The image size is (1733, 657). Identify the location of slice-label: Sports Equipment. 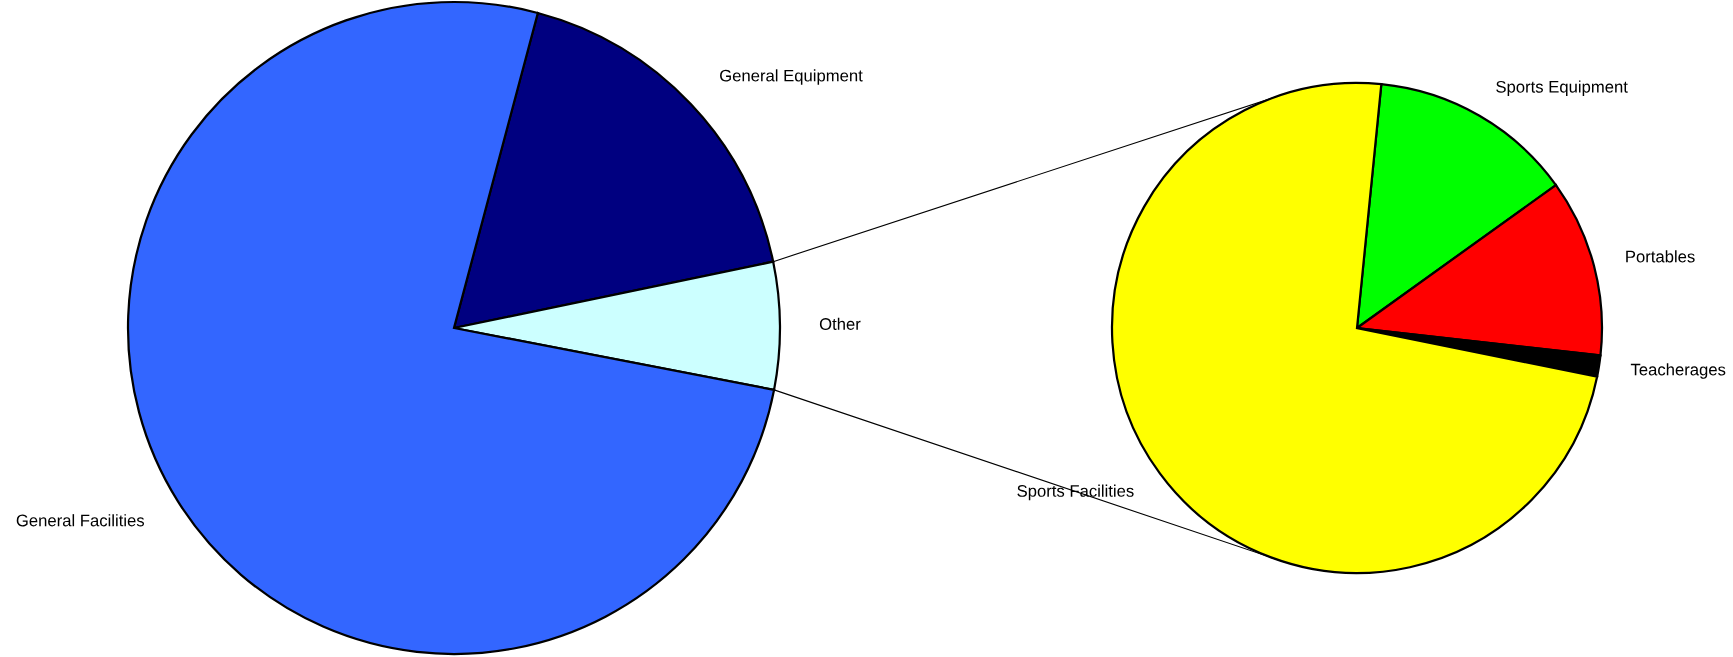
(1562, 88).